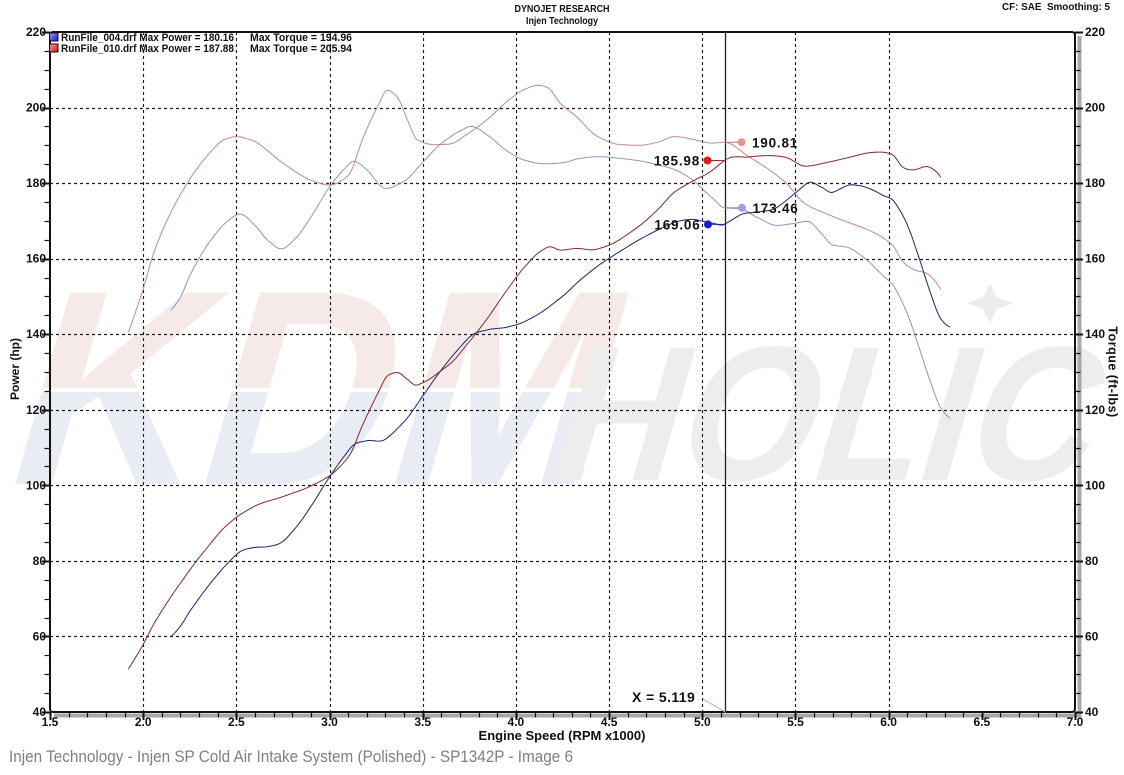  Describe the element at coordinates (50, 722) in the screenshot. I see `svg-text: 1.5` at that location.